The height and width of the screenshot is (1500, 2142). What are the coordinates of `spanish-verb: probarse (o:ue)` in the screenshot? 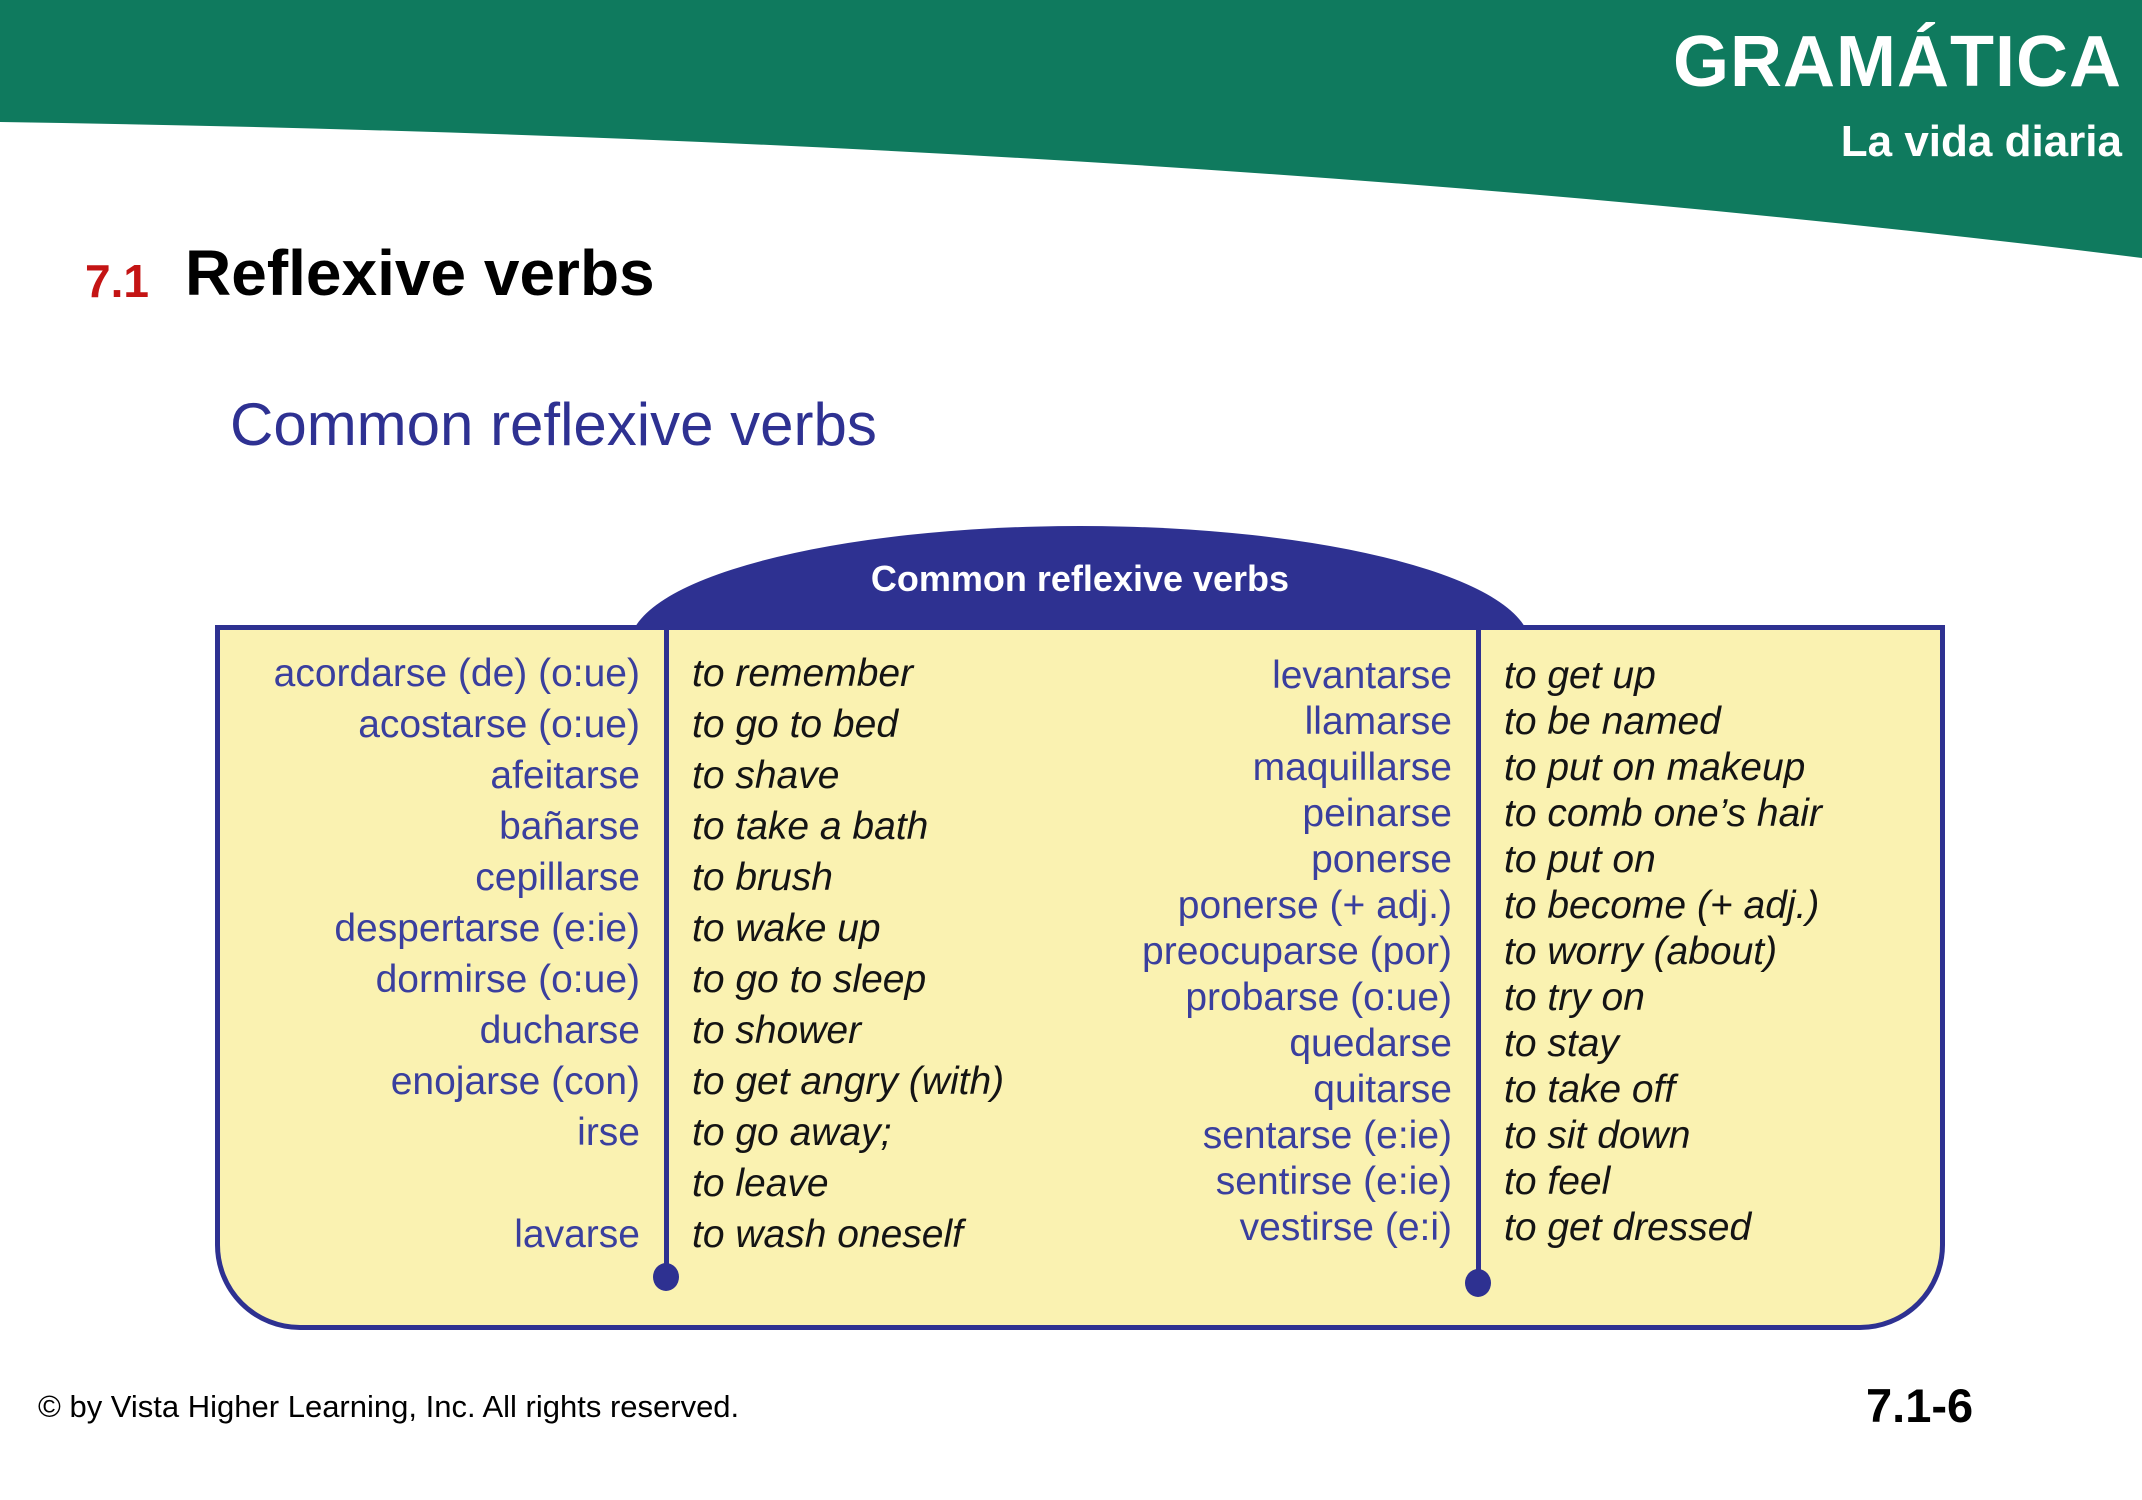 It's located at (1318, 997).